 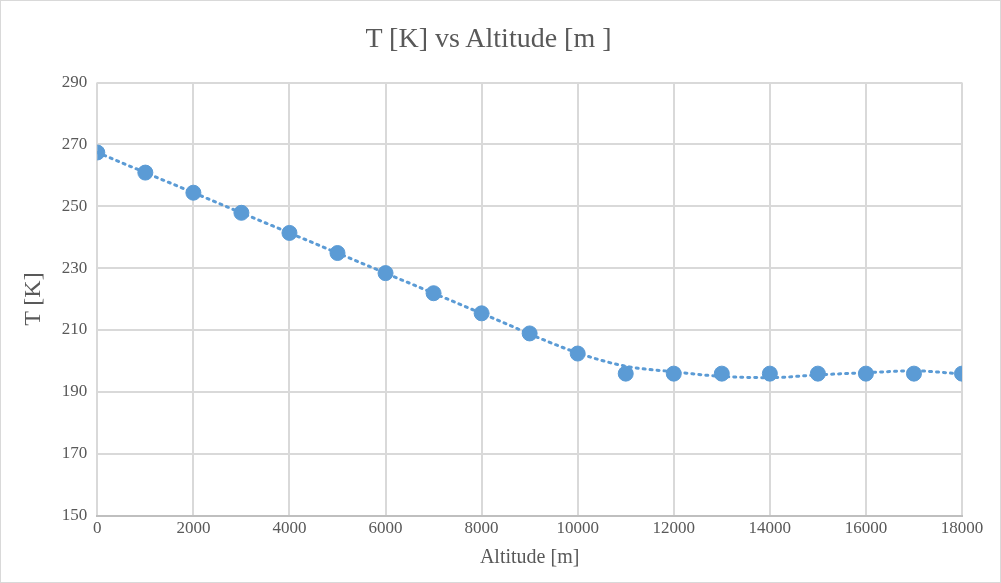 I want to click on y-tick-label: 170, so click(x=74, y=453).